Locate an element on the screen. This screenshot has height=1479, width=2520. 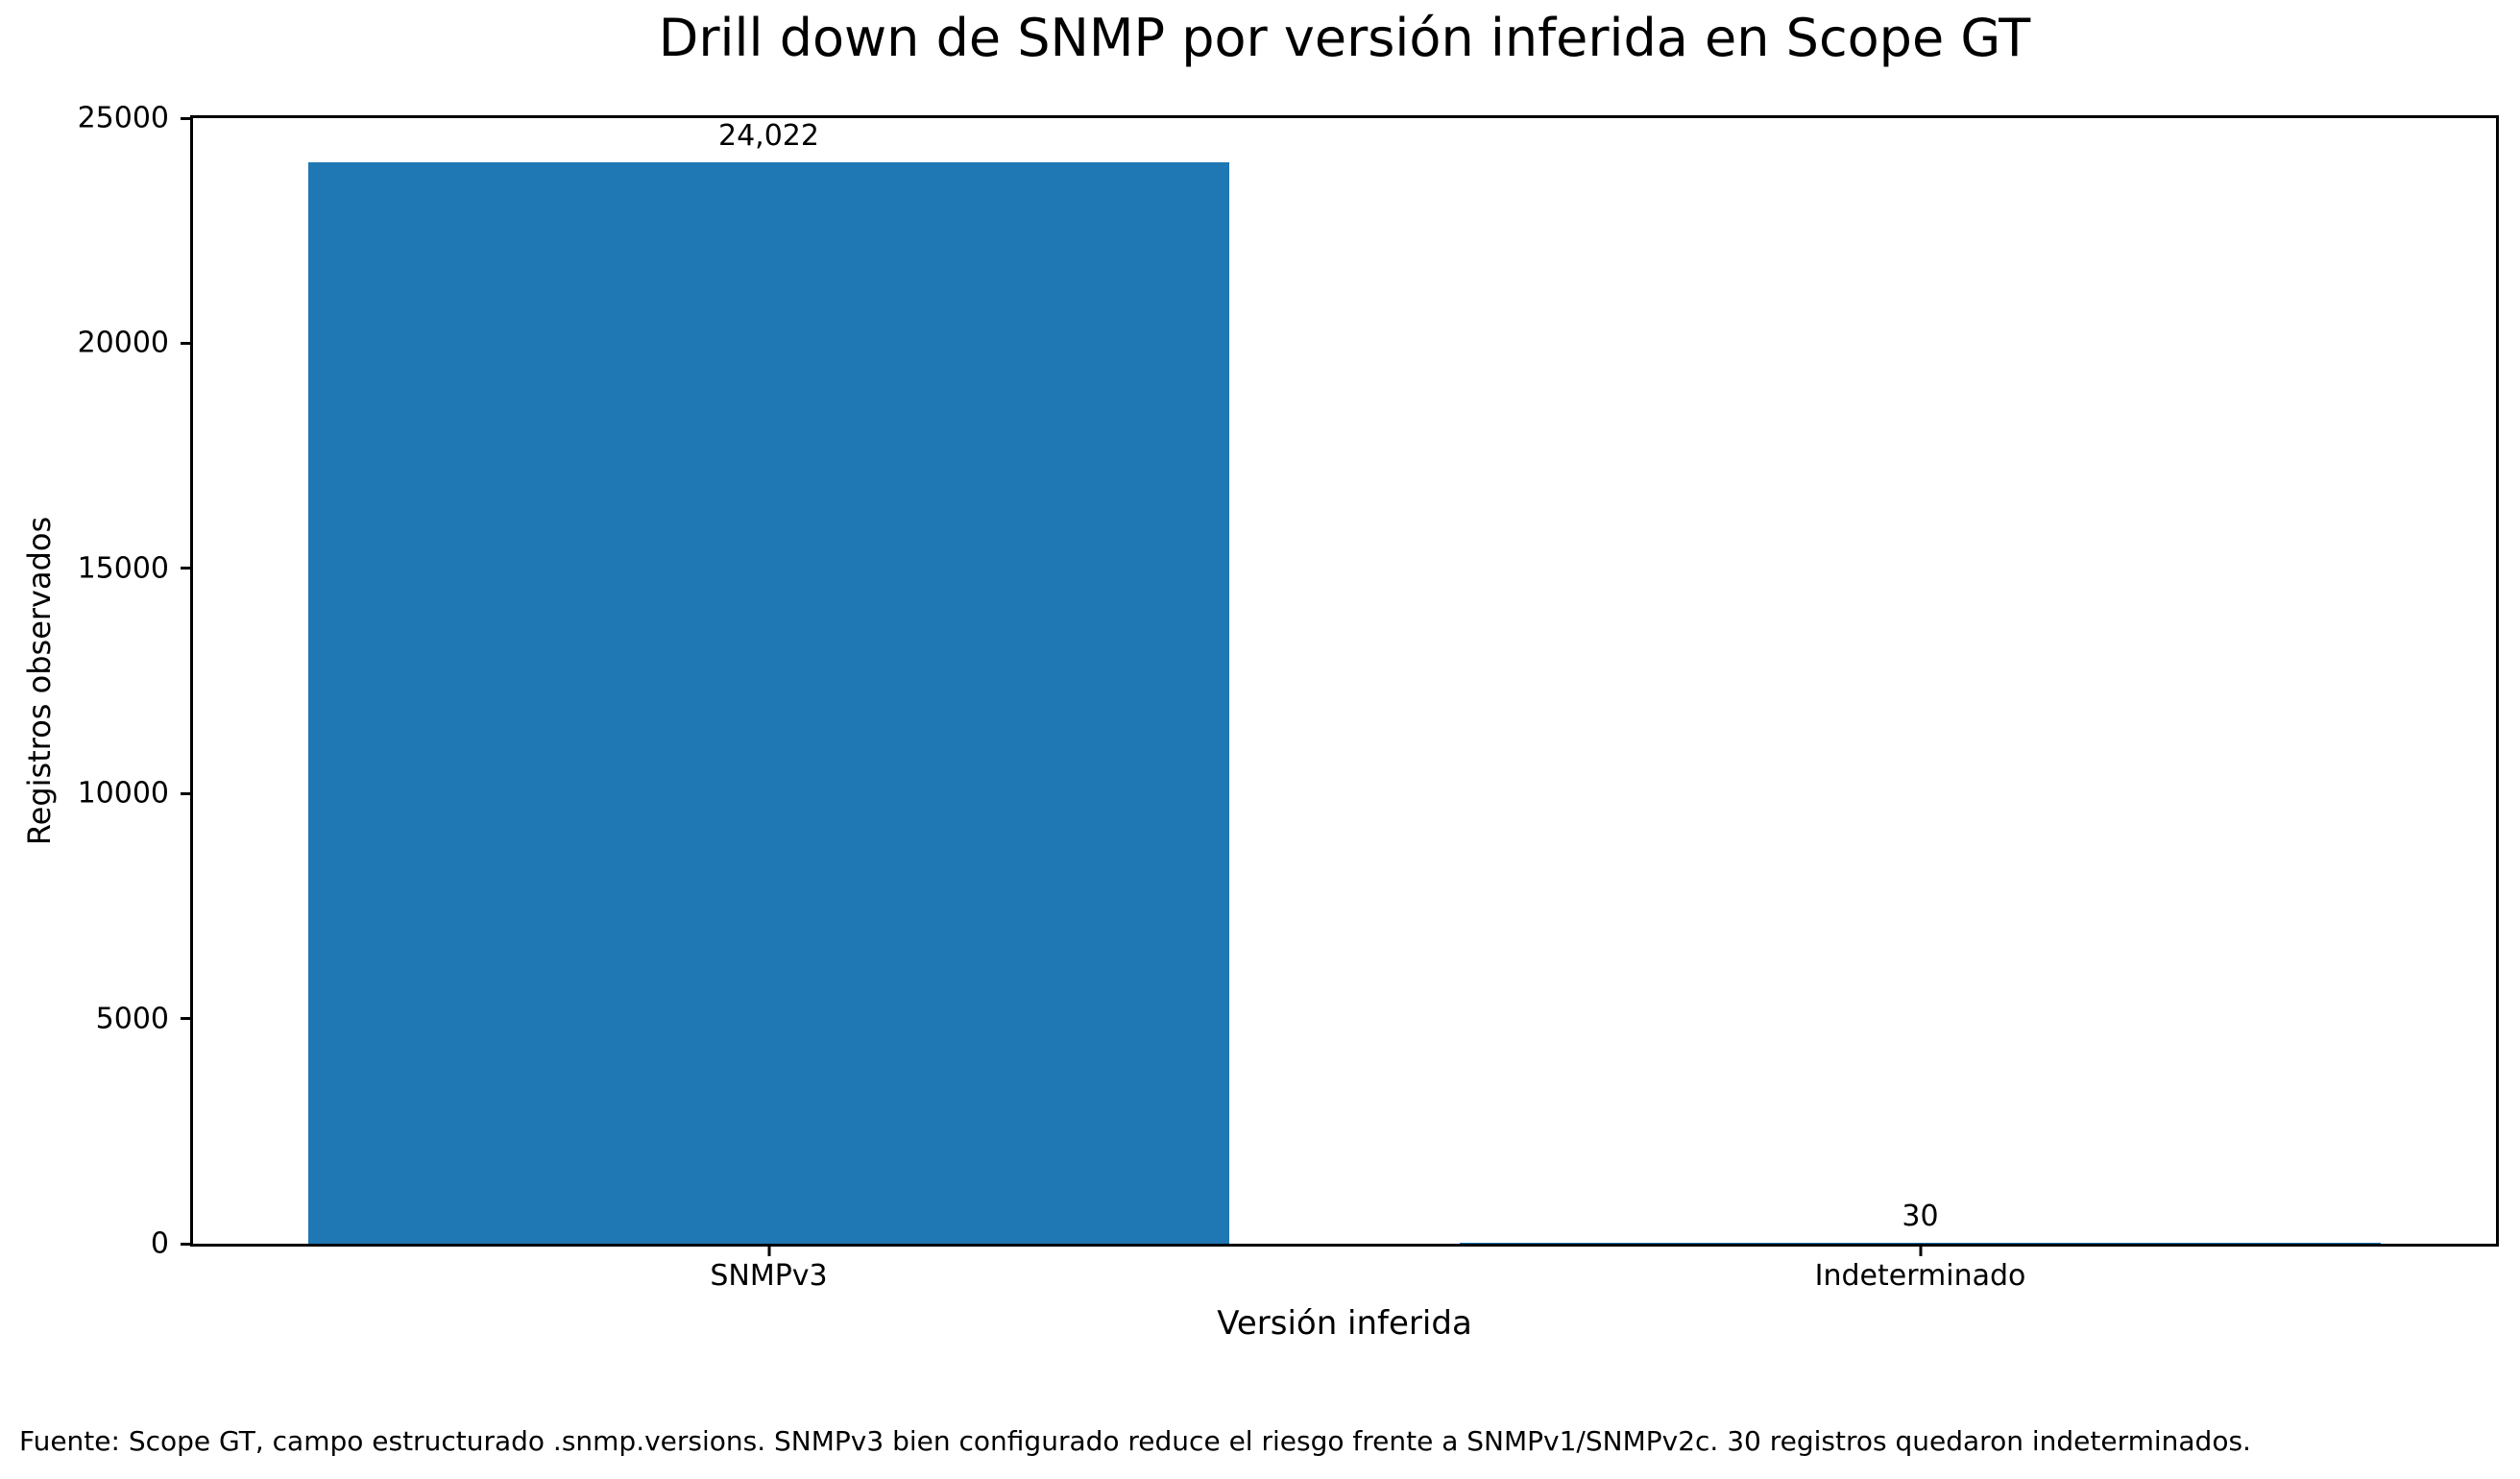
y-axis-title: Registros observados is located at coordinates (39, 681).